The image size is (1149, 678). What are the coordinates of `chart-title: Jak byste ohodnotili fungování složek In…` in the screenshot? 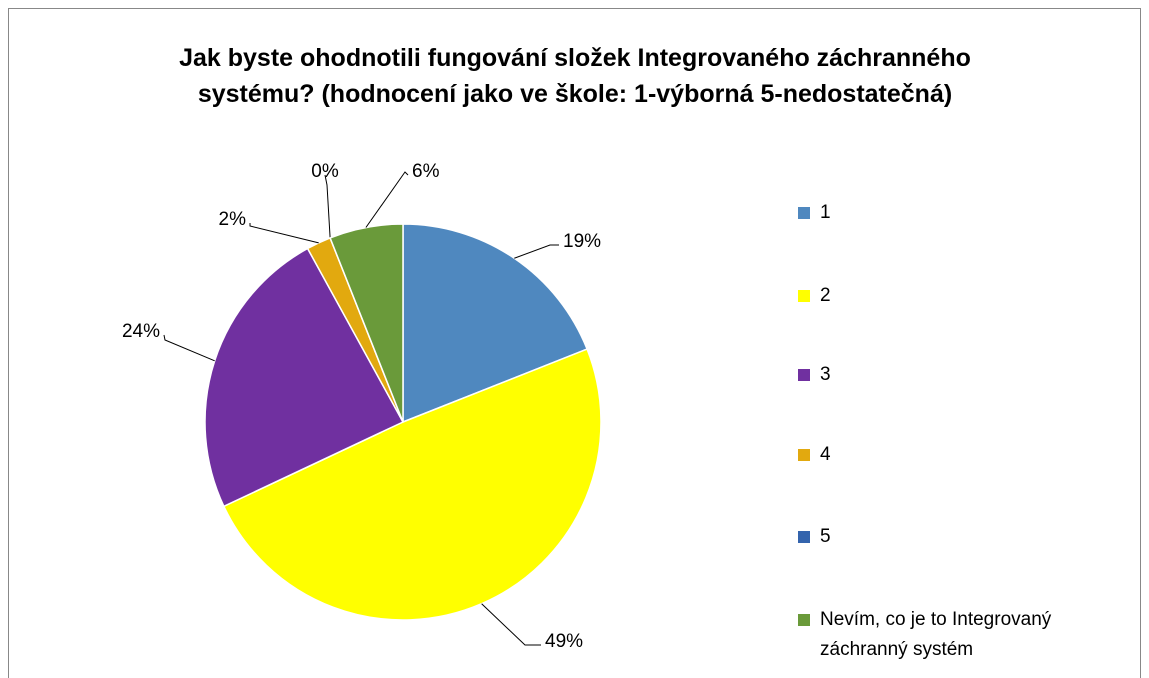 It's located at (575, 76).